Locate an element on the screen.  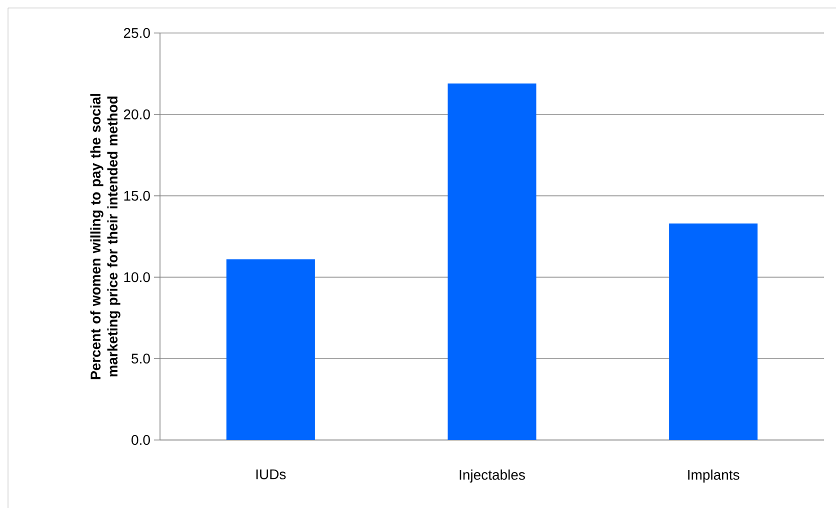
y-axis-title: Percent of women willing to pay the social marketing price for their intended method is located at coordinates (105, 237).